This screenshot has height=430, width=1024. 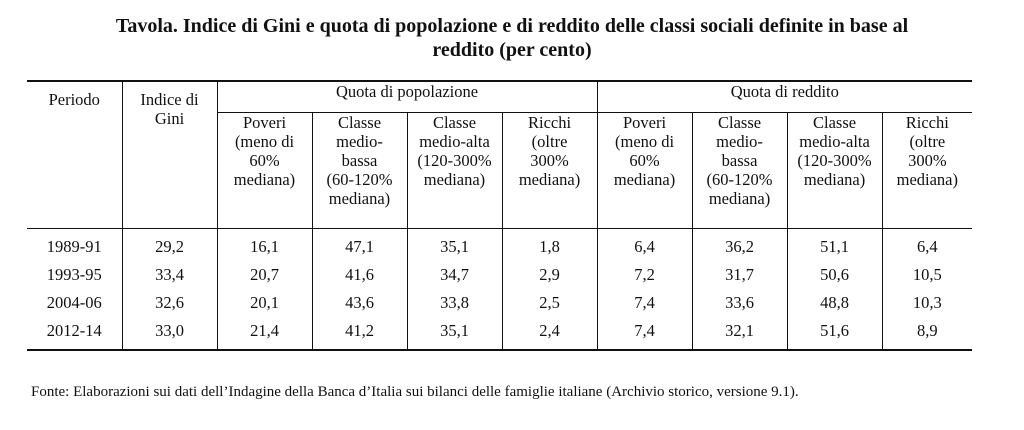 What do you see at coordinates (169, 118) in the screenshot?
I see `header-gini-line-2: Gini` at bounding box center [169, 118].